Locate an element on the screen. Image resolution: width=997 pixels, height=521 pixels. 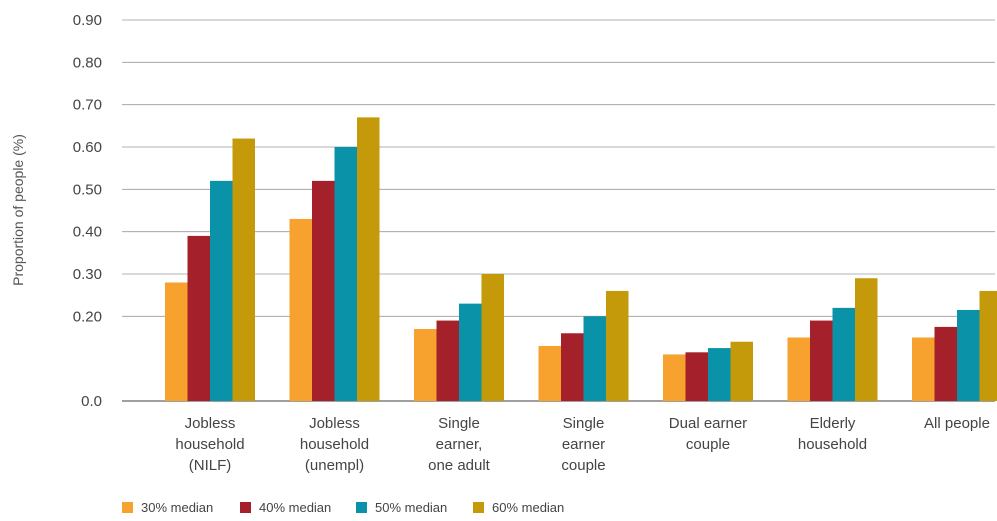
y-tick-label: 0.70 is located at coordinates (87, 105).